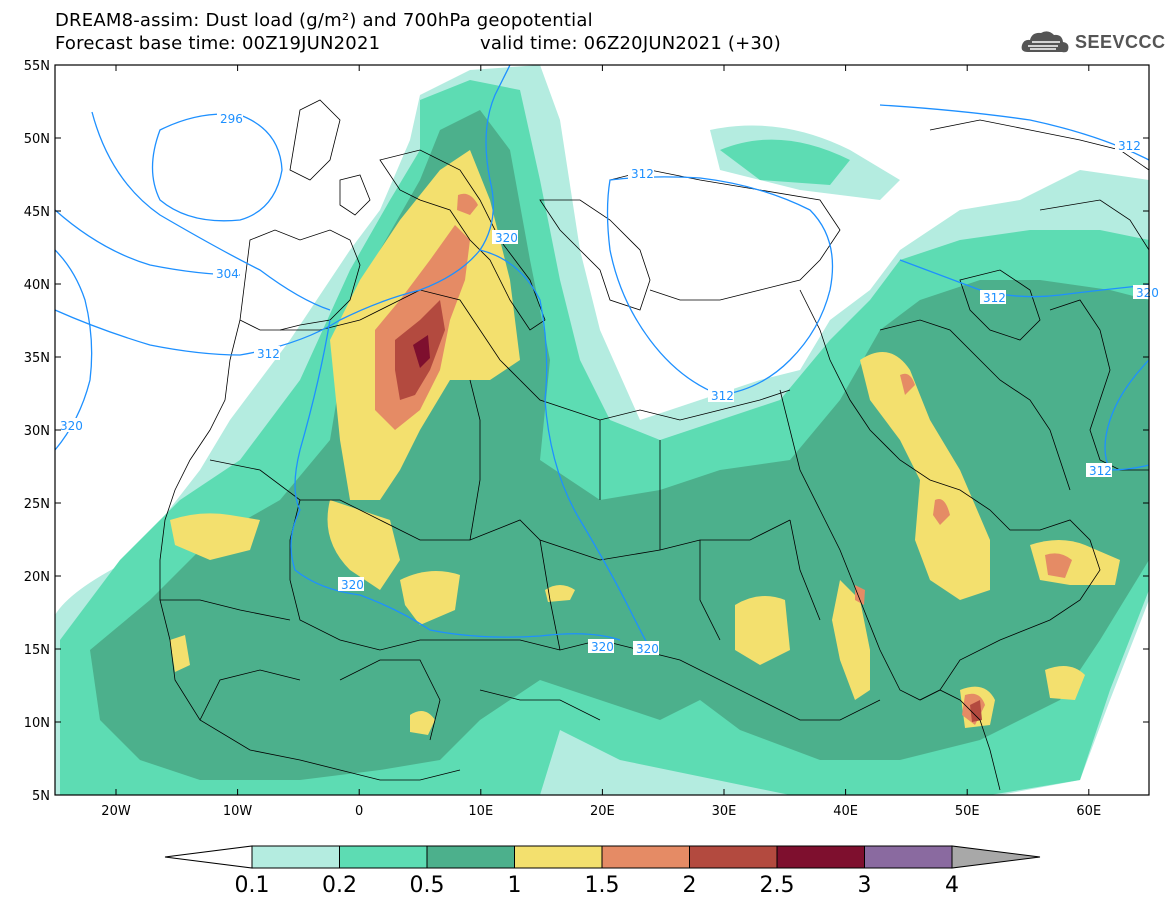  Describe the element at coordinates (724, 811) in the screenshot. I see `lon-label: 30E` at that location.